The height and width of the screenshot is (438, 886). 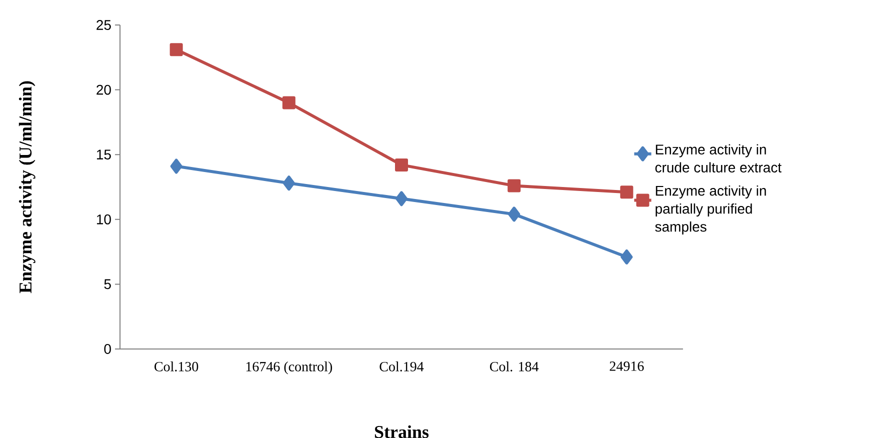 I want to click on y-tick-label: 5, so click(x=107, y=284).